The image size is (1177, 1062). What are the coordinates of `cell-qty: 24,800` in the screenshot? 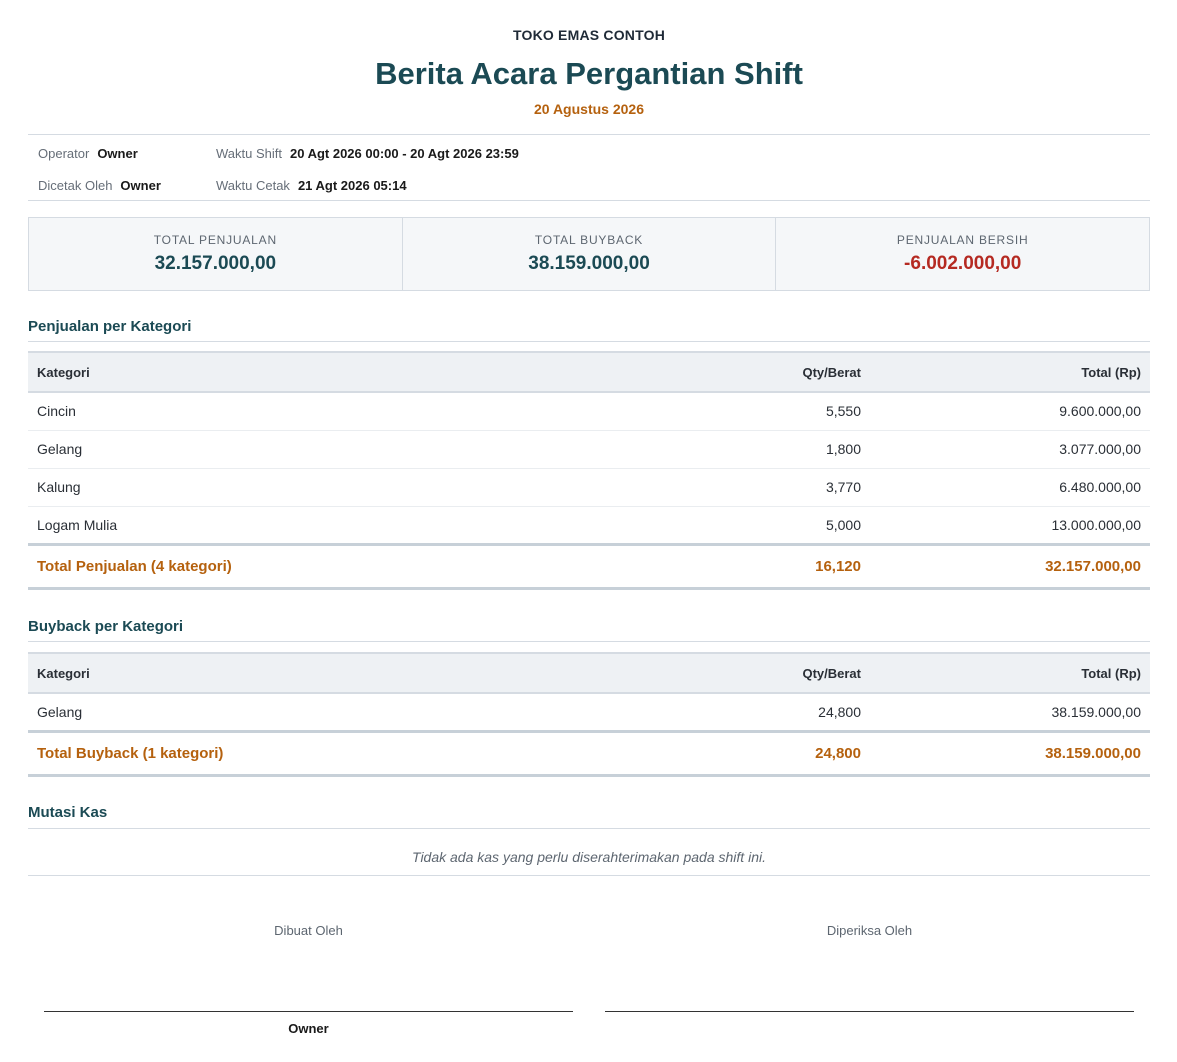 It's located at (720, 712).